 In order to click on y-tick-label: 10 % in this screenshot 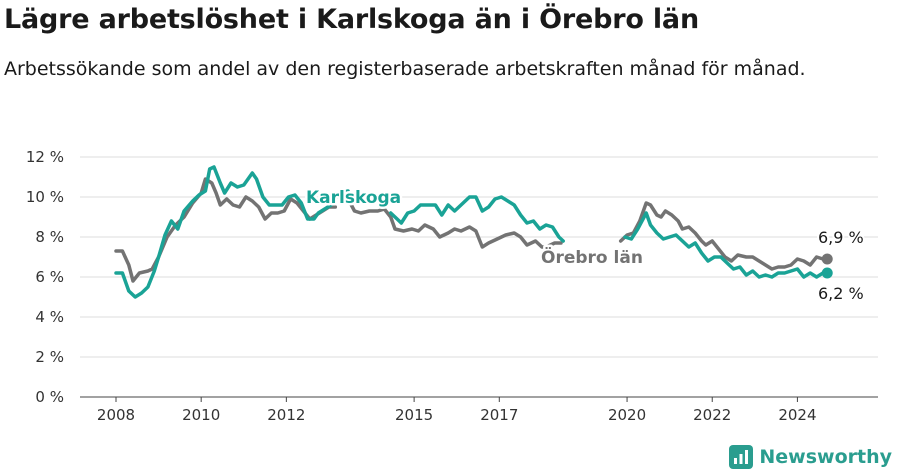, I will do `click(45, 197)`.